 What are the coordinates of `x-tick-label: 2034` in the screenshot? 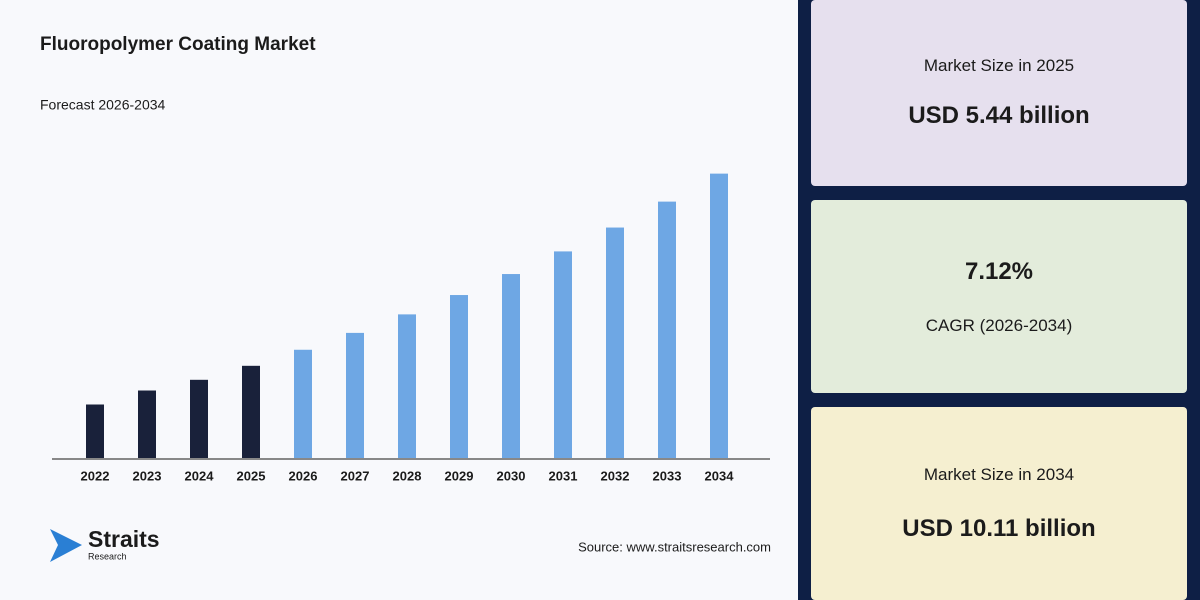 It's located at (720, 475).